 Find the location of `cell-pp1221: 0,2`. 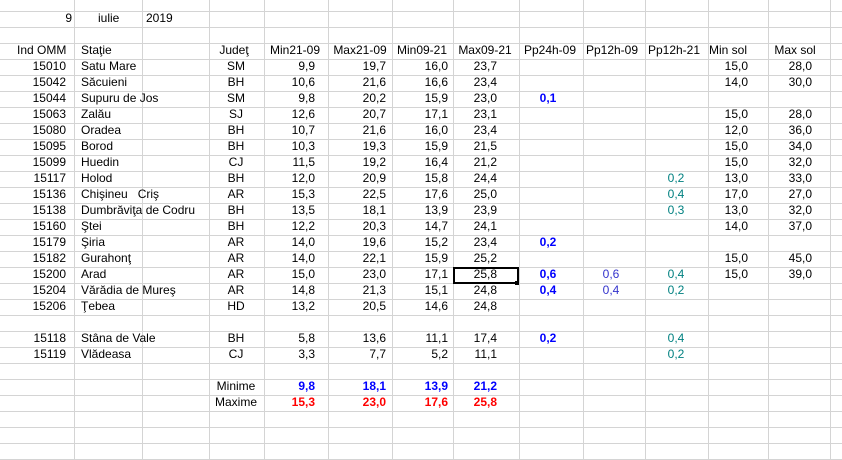

cell-pp1221: 0,2 is located at coordinates (676, 178).